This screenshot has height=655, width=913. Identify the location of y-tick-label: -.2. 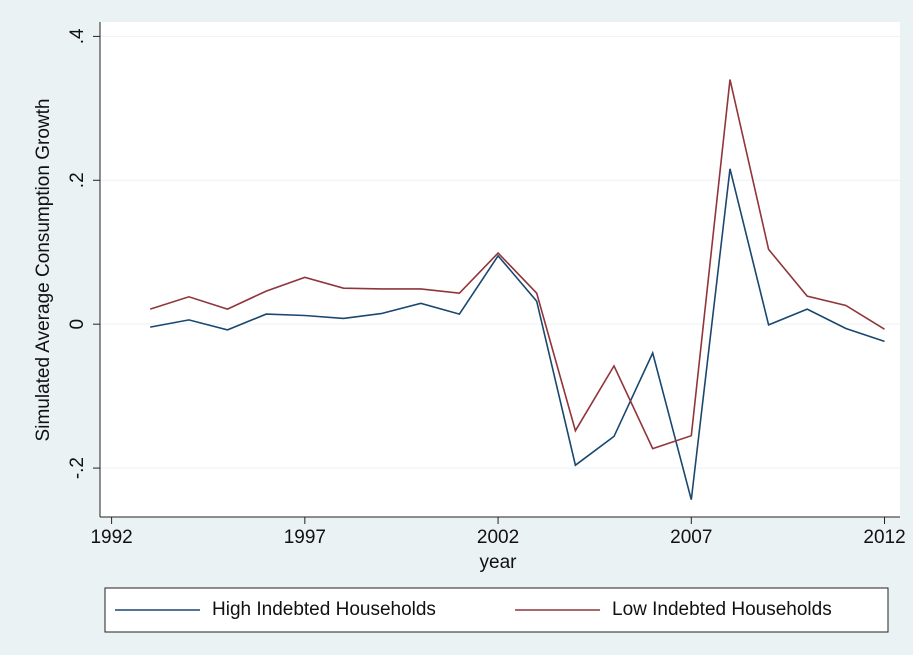
(77, 468).